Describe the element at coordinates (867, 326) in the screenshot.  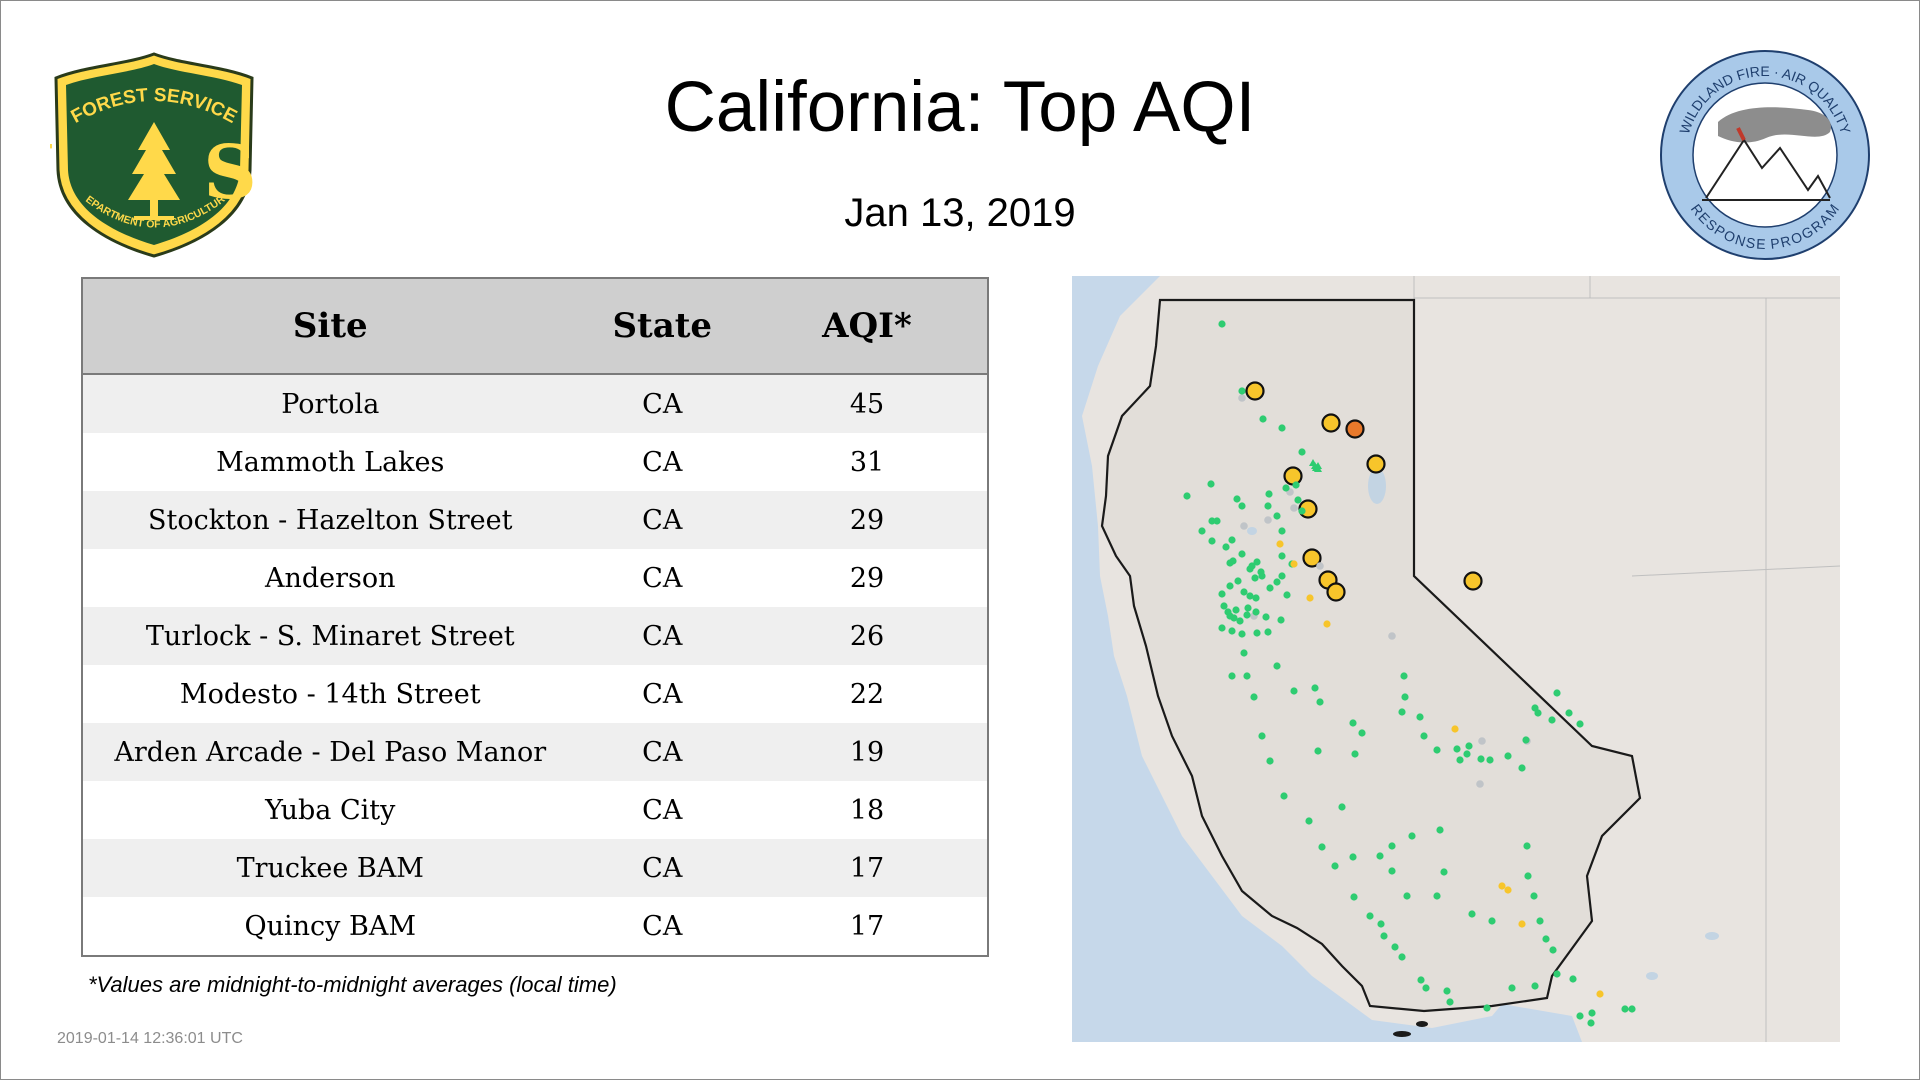
I see `column-header-aqi: AQI*` at that location.